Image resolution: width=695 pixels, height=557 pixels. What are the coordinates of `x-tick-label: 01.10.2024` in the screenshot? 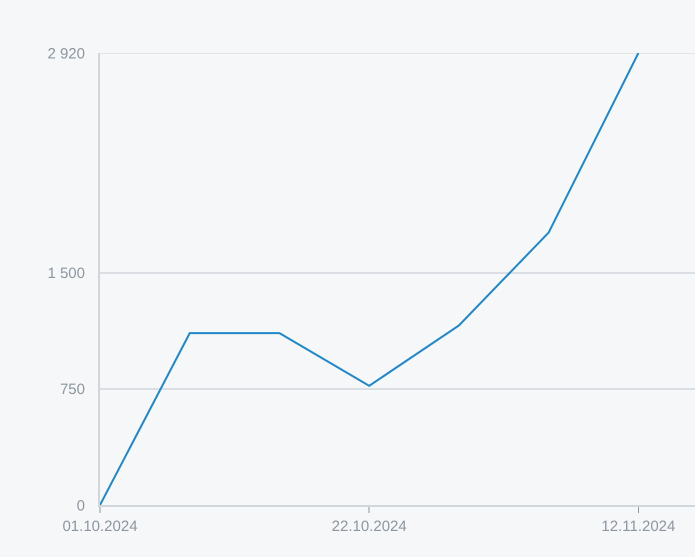 It's located at (100, 526).